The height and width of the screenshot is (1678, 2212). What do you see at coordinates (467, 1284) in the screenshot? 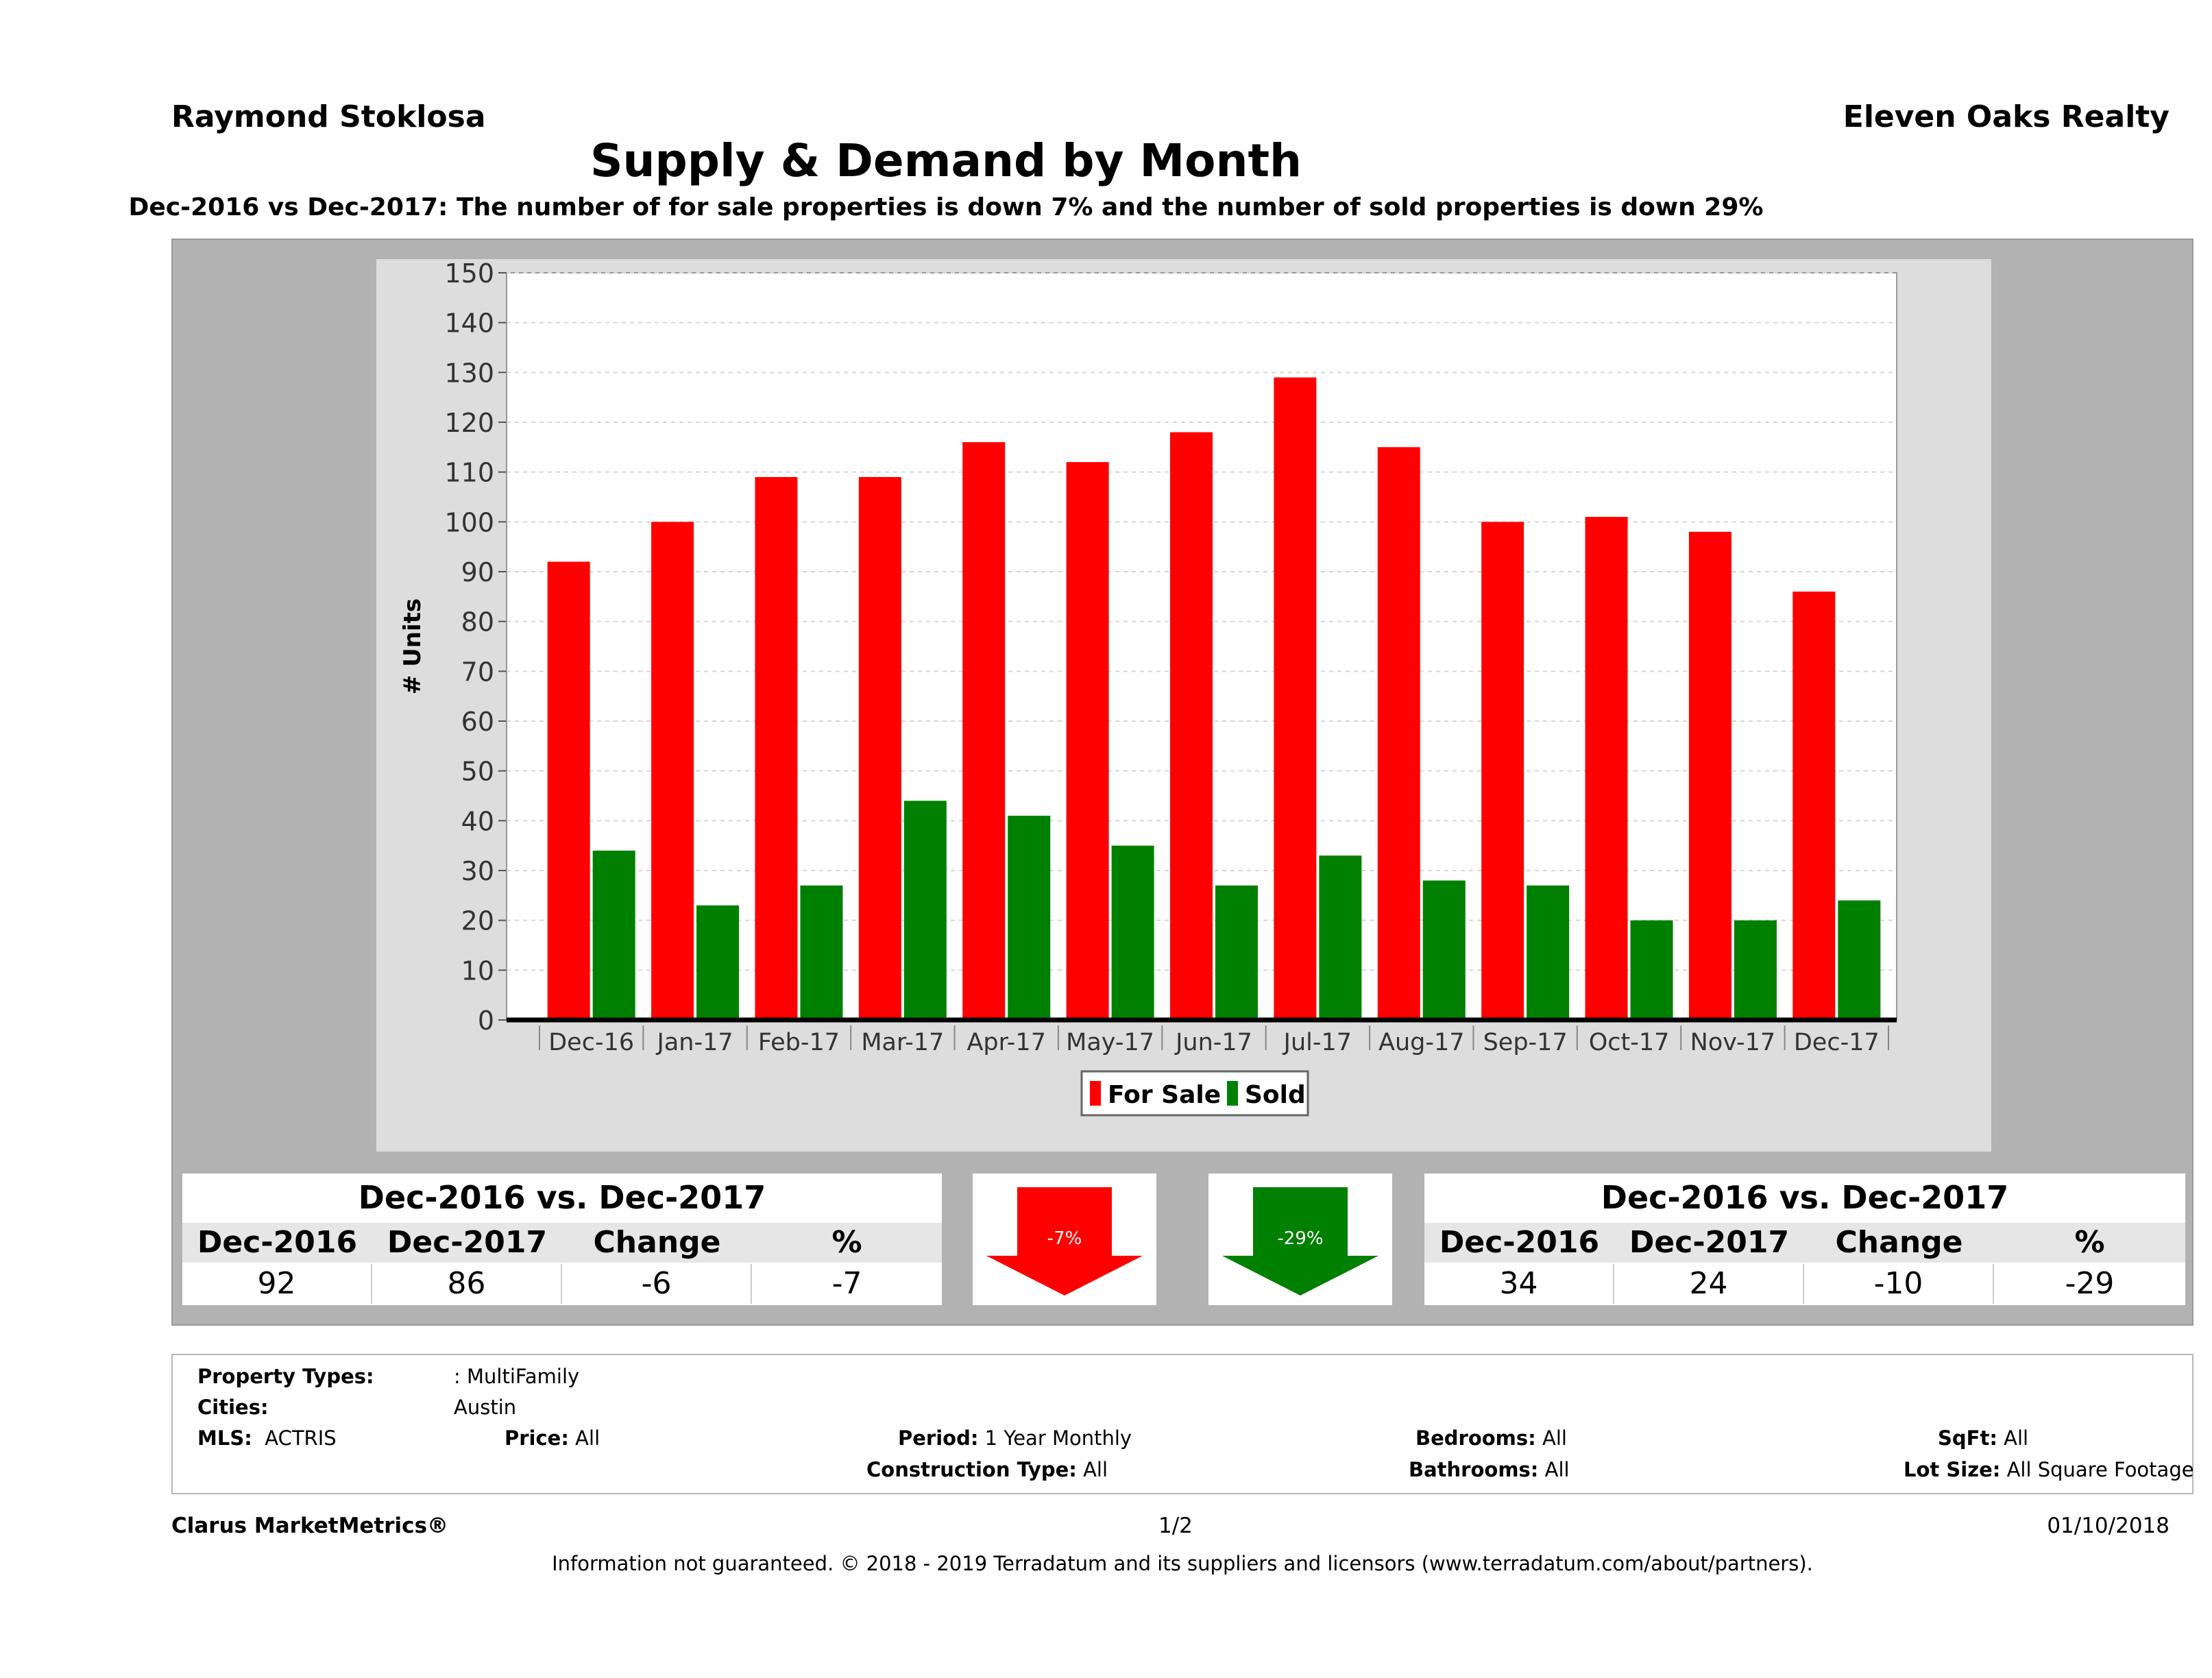
I see `stats-value-cell: 86` at bounding box center [467, 1284].